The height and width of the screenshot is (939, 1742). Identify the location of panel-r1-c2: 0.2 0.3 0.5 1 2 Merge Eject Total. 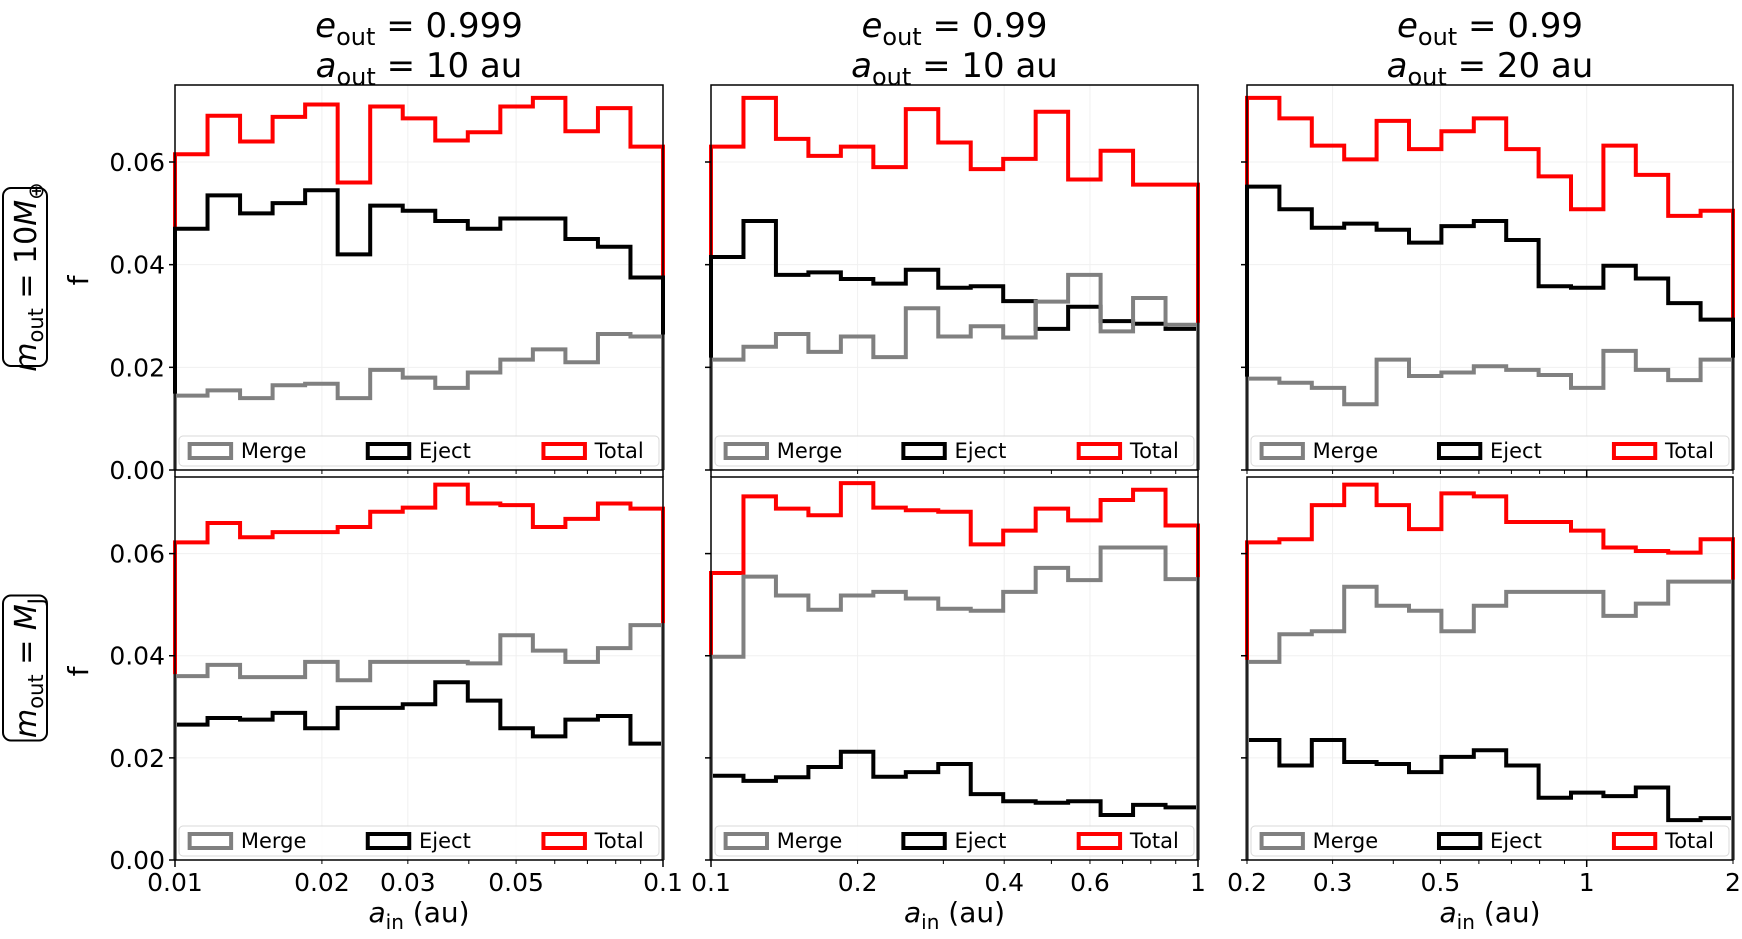
(1484, 686).